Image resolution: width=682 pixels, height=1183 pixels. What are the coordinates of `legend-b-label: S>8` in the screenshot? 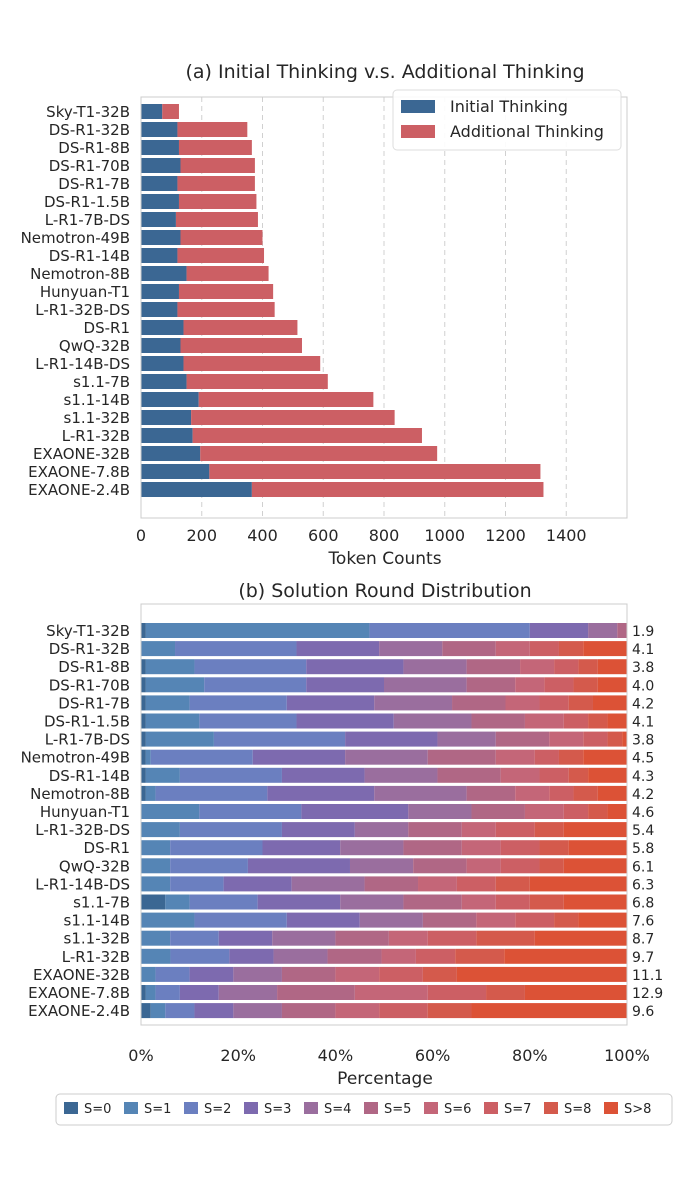 It's located at (637, 1109).